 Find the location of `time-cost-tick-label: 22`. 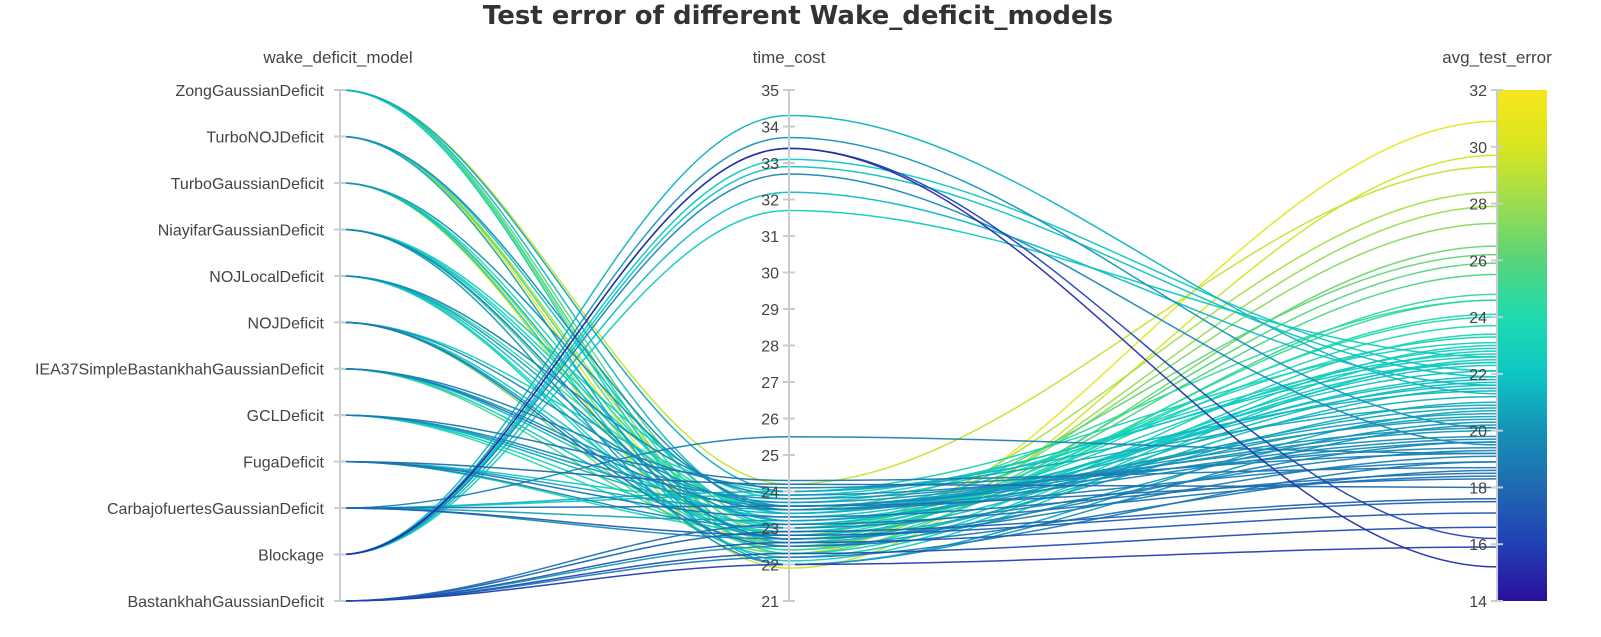

time-cost-tick-label: 22 is located at coordinates (770, 566).